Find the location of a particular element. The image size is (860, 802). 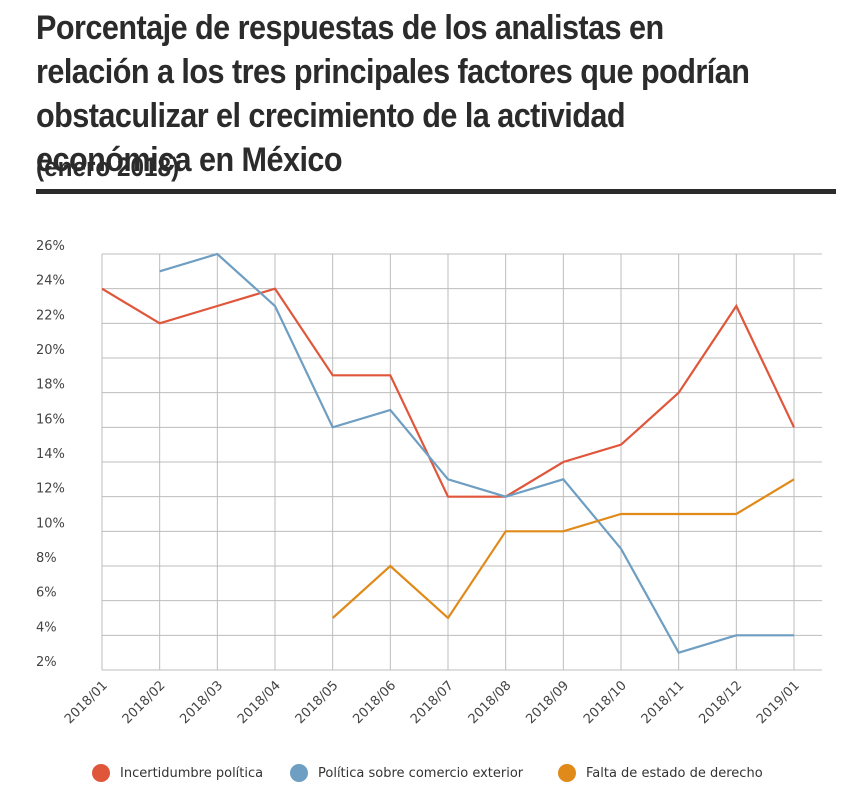

x-tick-label: 2018/04 is located at coordinates (259, 702).